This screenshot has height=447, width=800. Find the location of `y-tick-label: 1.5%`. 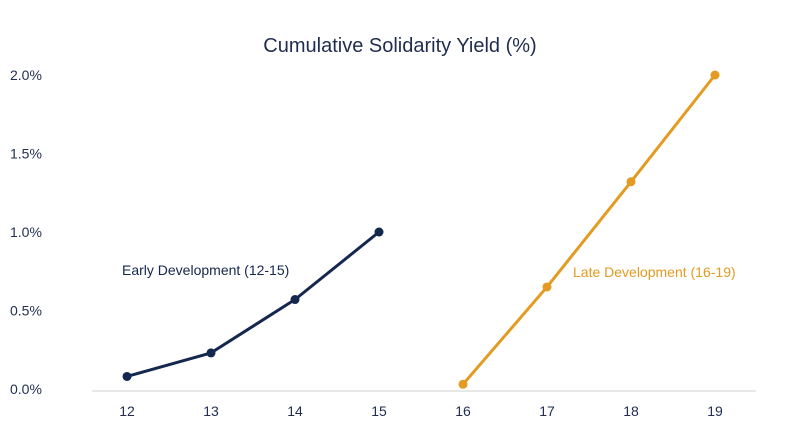

y-tick-label: 1.5% is located at coordinates (26, 154).